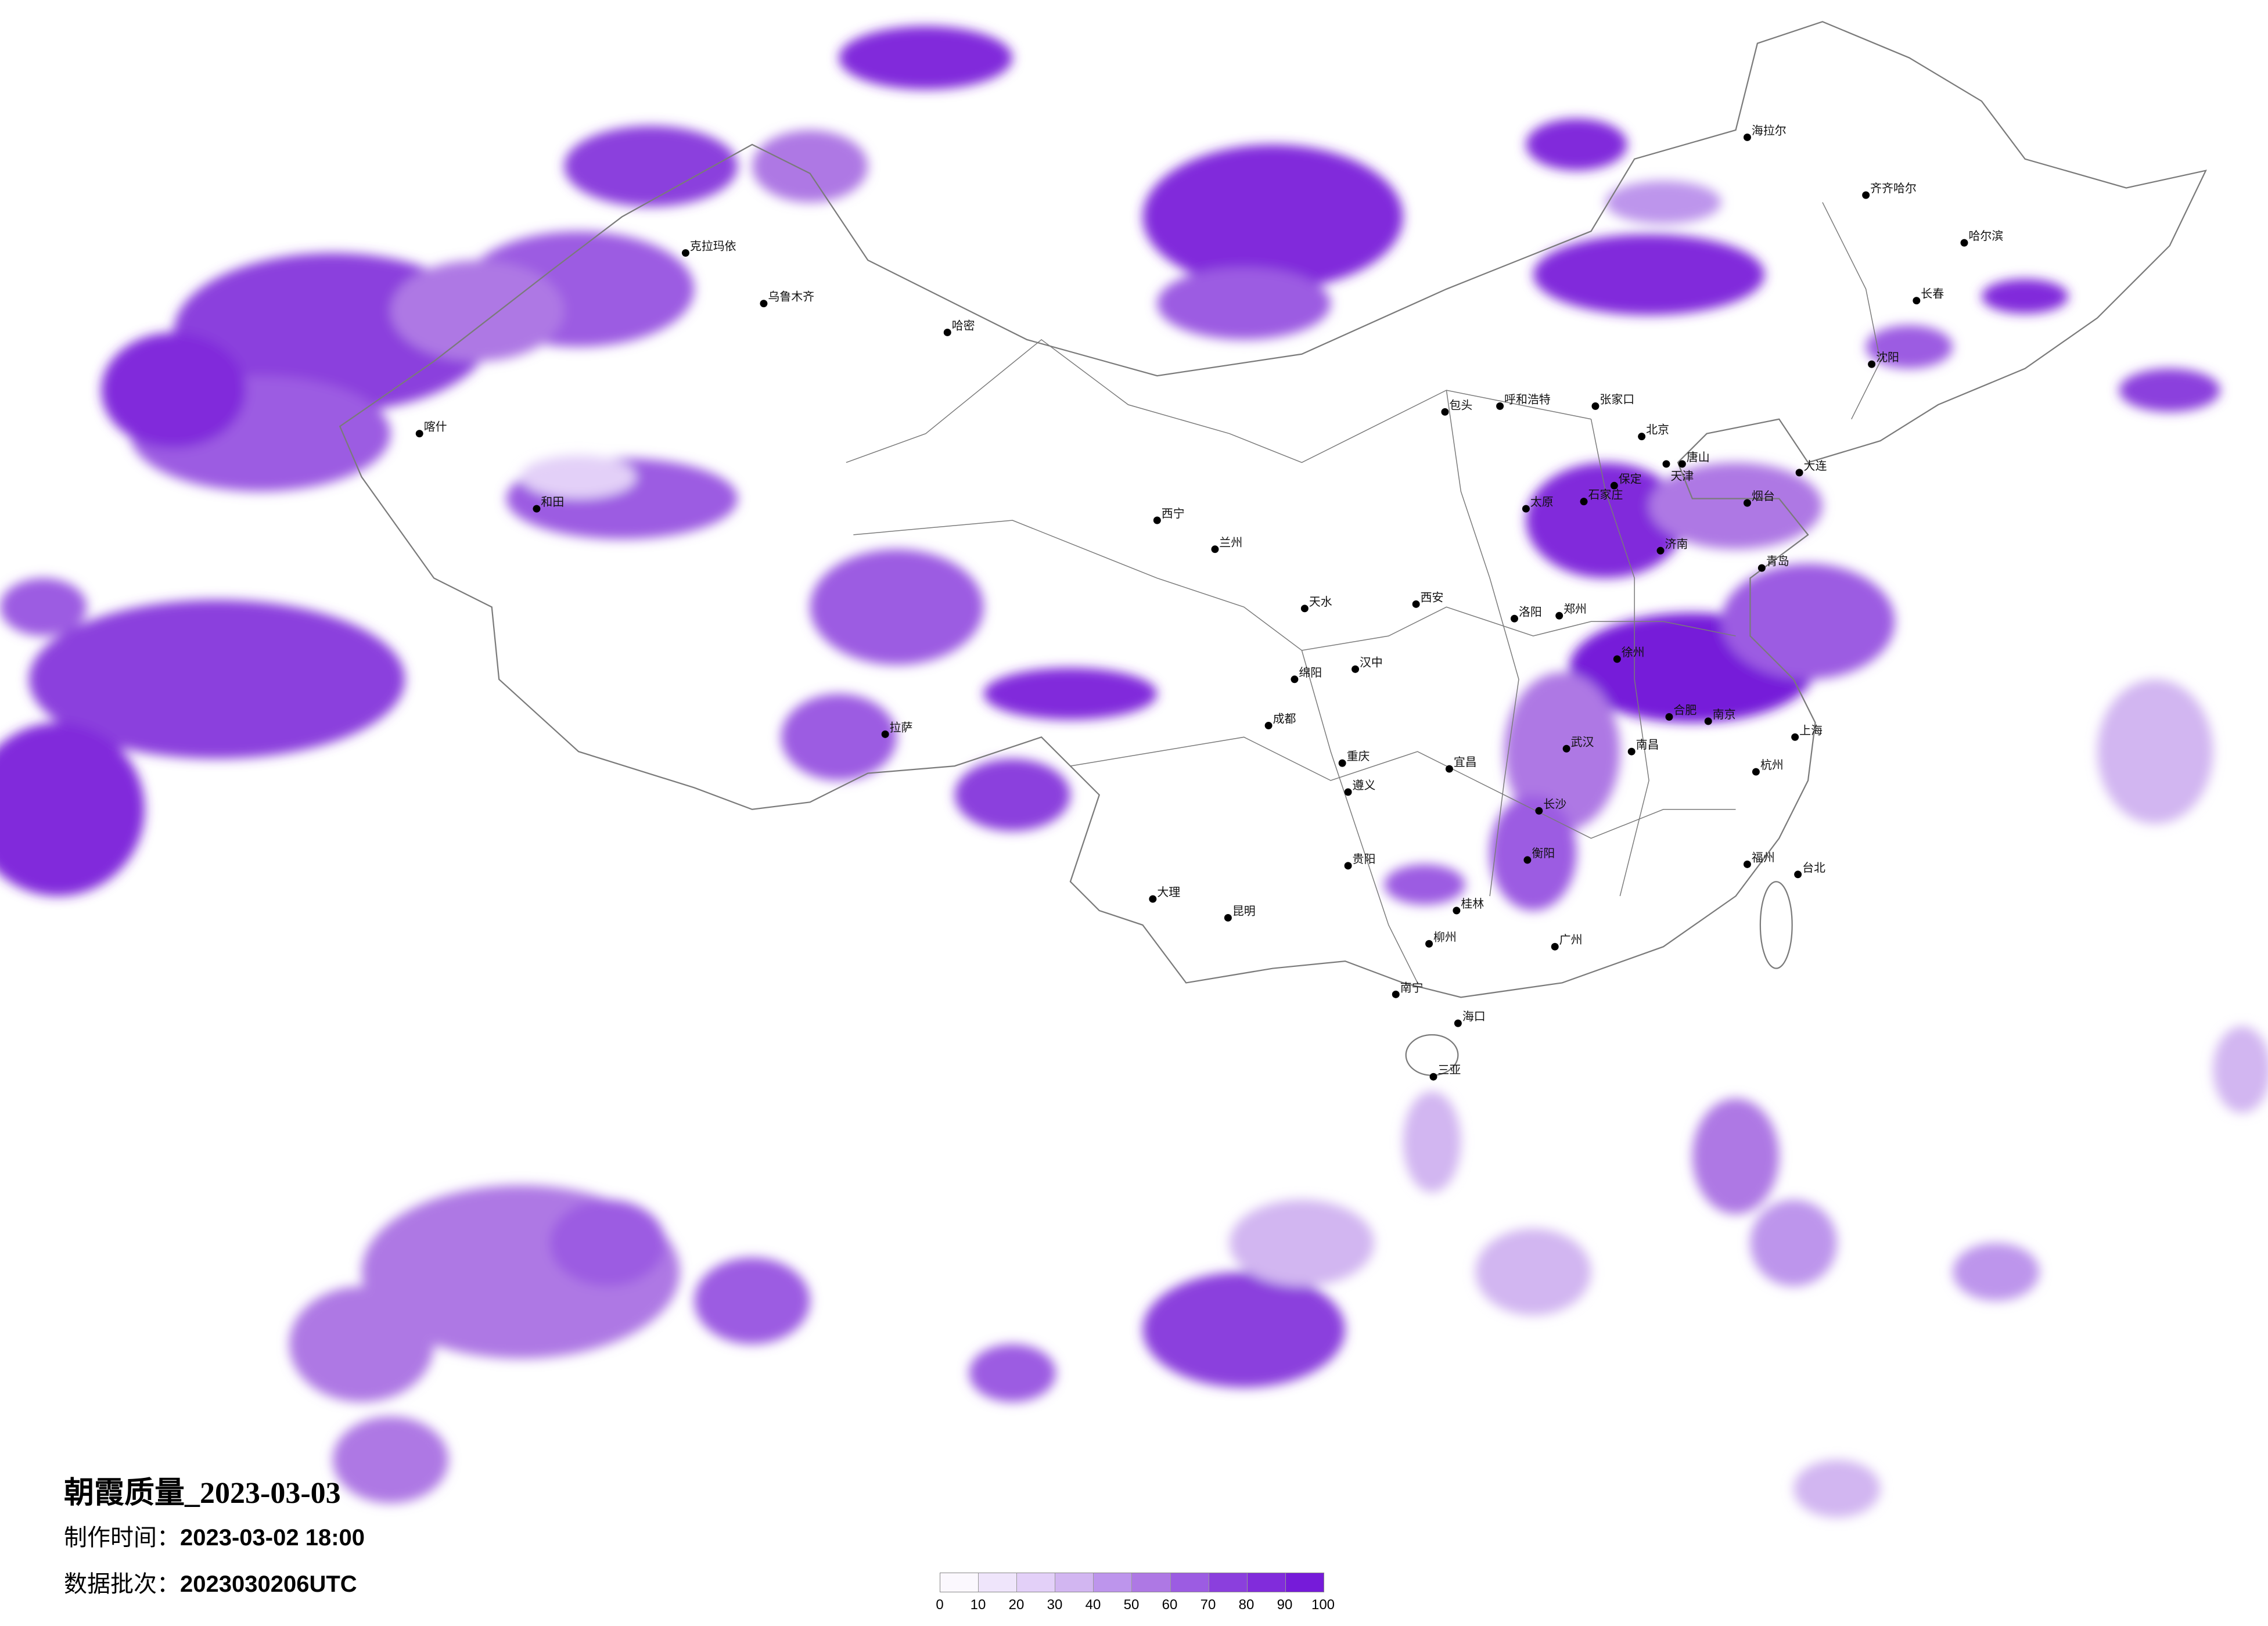 Image resolution: width=2268 pixels, height=1626 pixels. What do you see at coordinates (1230, 542) in the screenshot?
I see `city-label: 兰州` at bounding box center [1230, 542].